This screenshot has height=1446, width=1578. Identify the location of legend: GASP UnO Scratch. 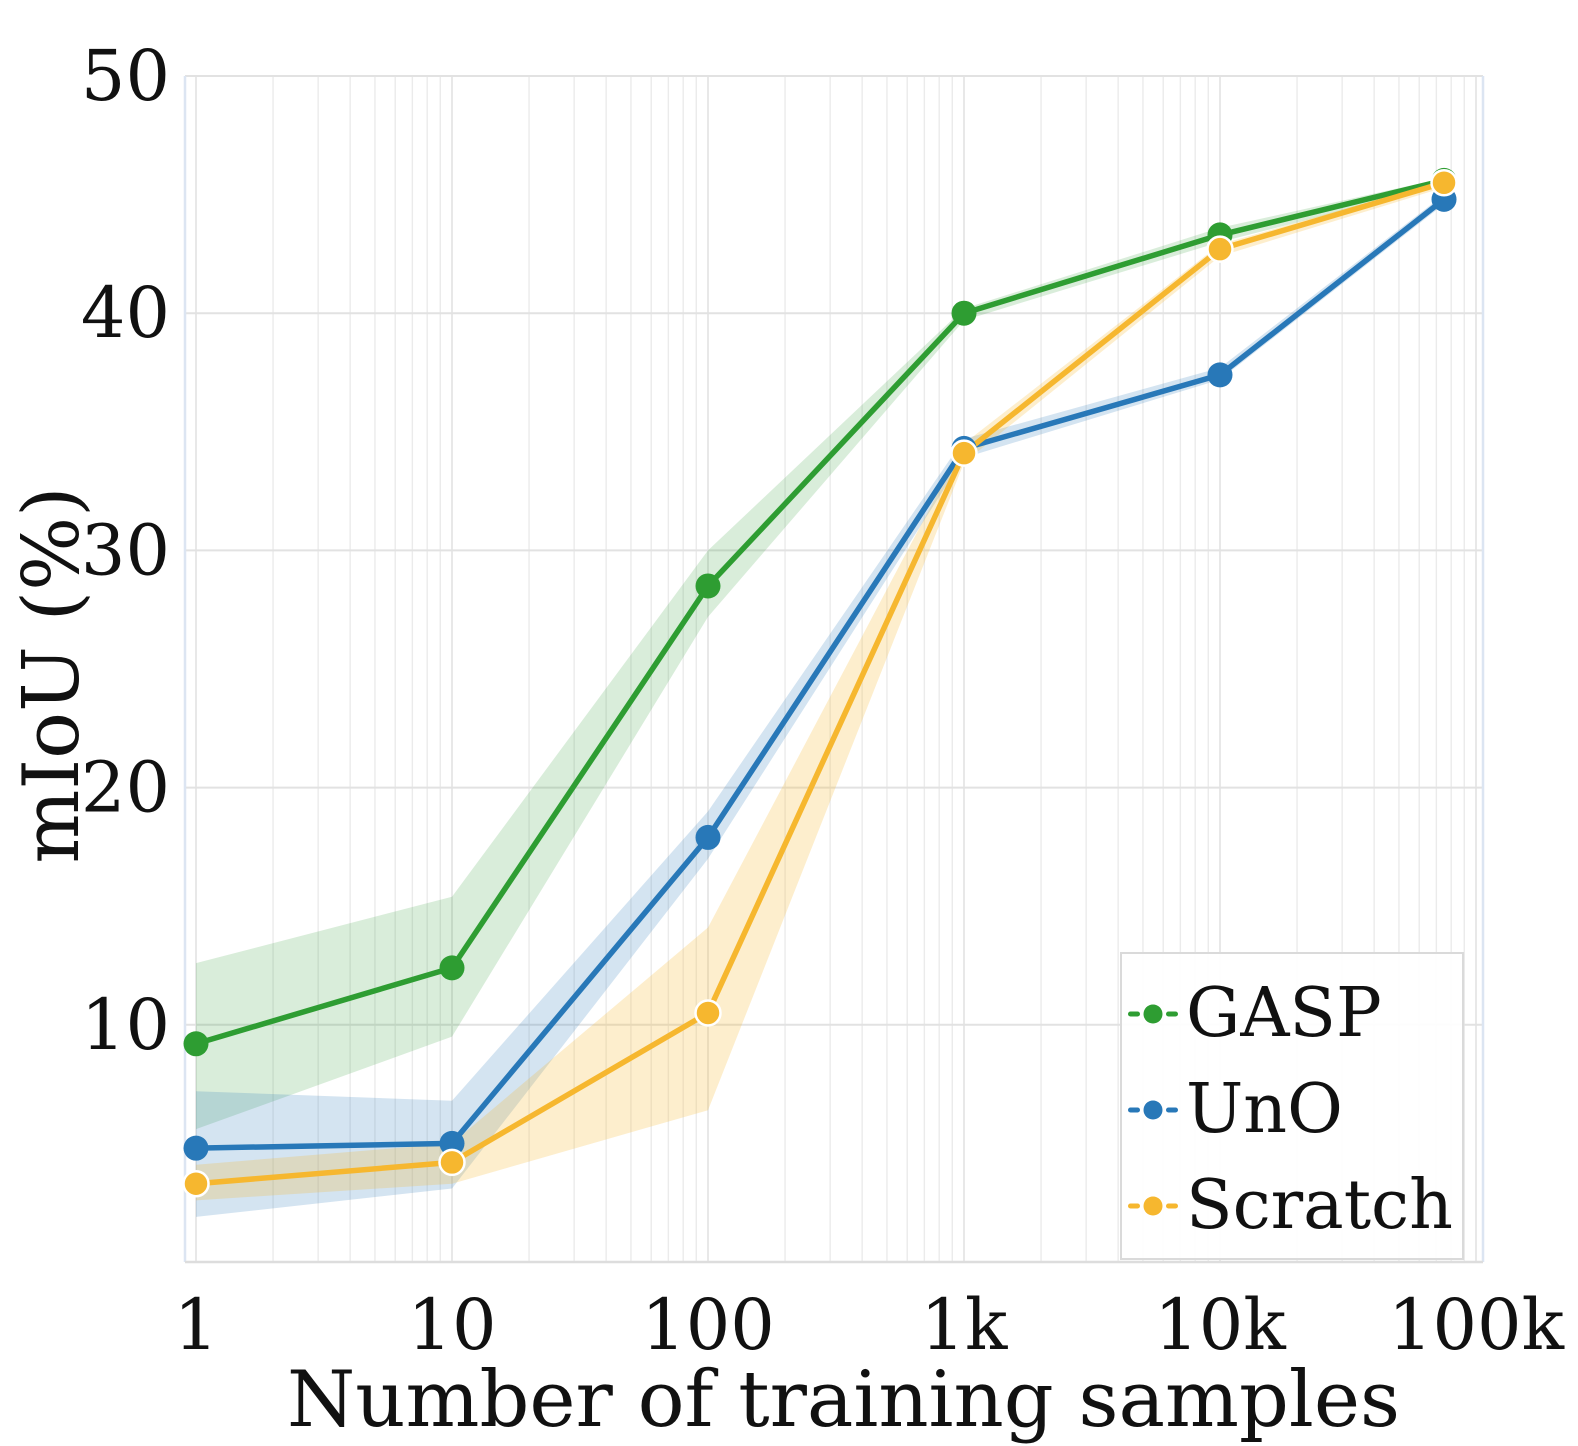
(1292, 1106).